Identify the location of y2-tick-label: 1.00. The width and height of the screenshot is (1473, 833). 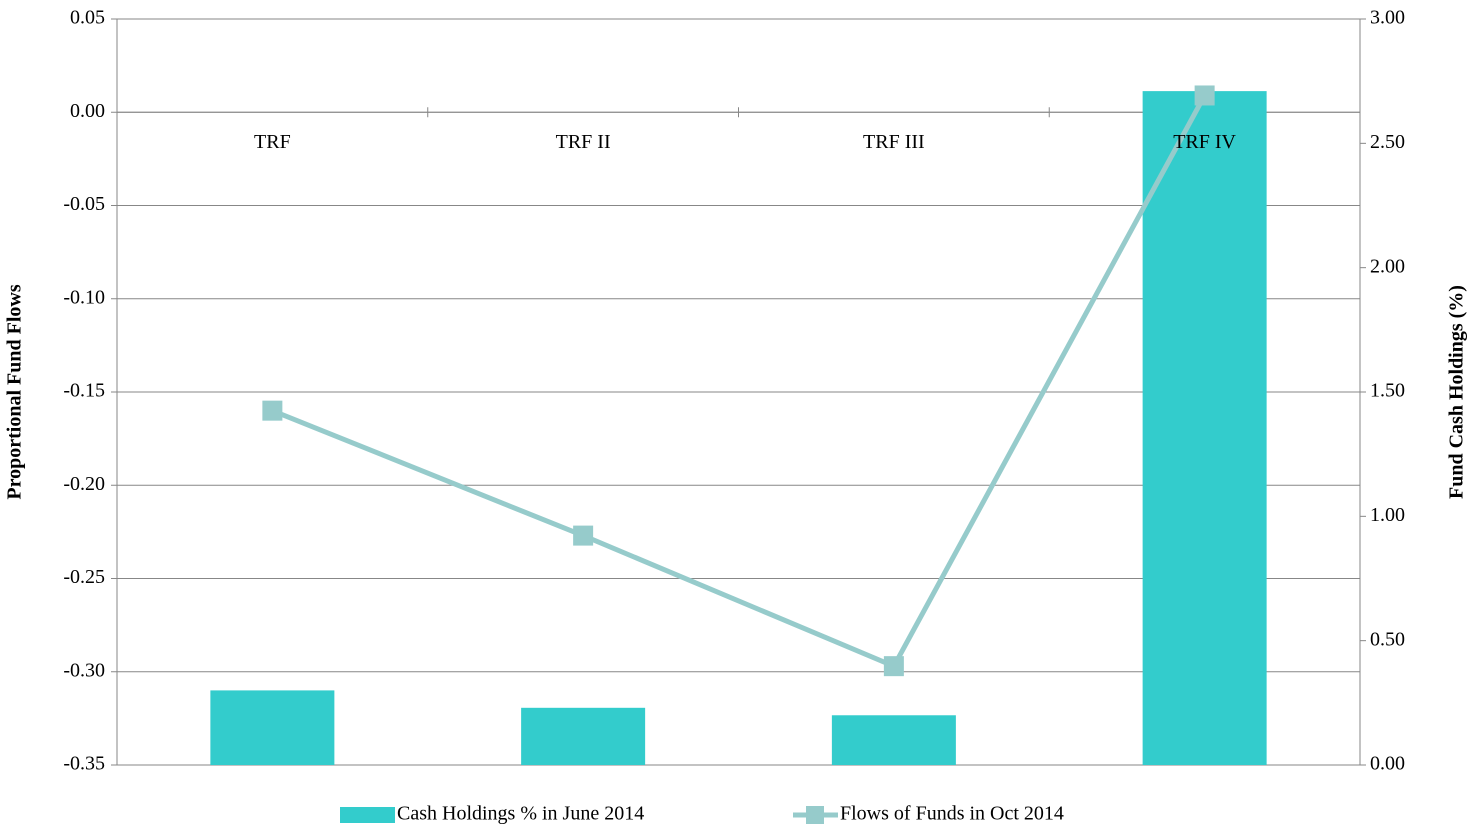
(1387, 515).